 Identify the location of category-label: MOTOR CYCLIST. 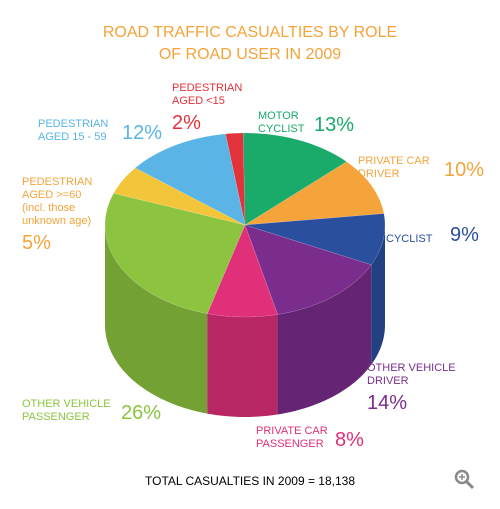
(281, 122).